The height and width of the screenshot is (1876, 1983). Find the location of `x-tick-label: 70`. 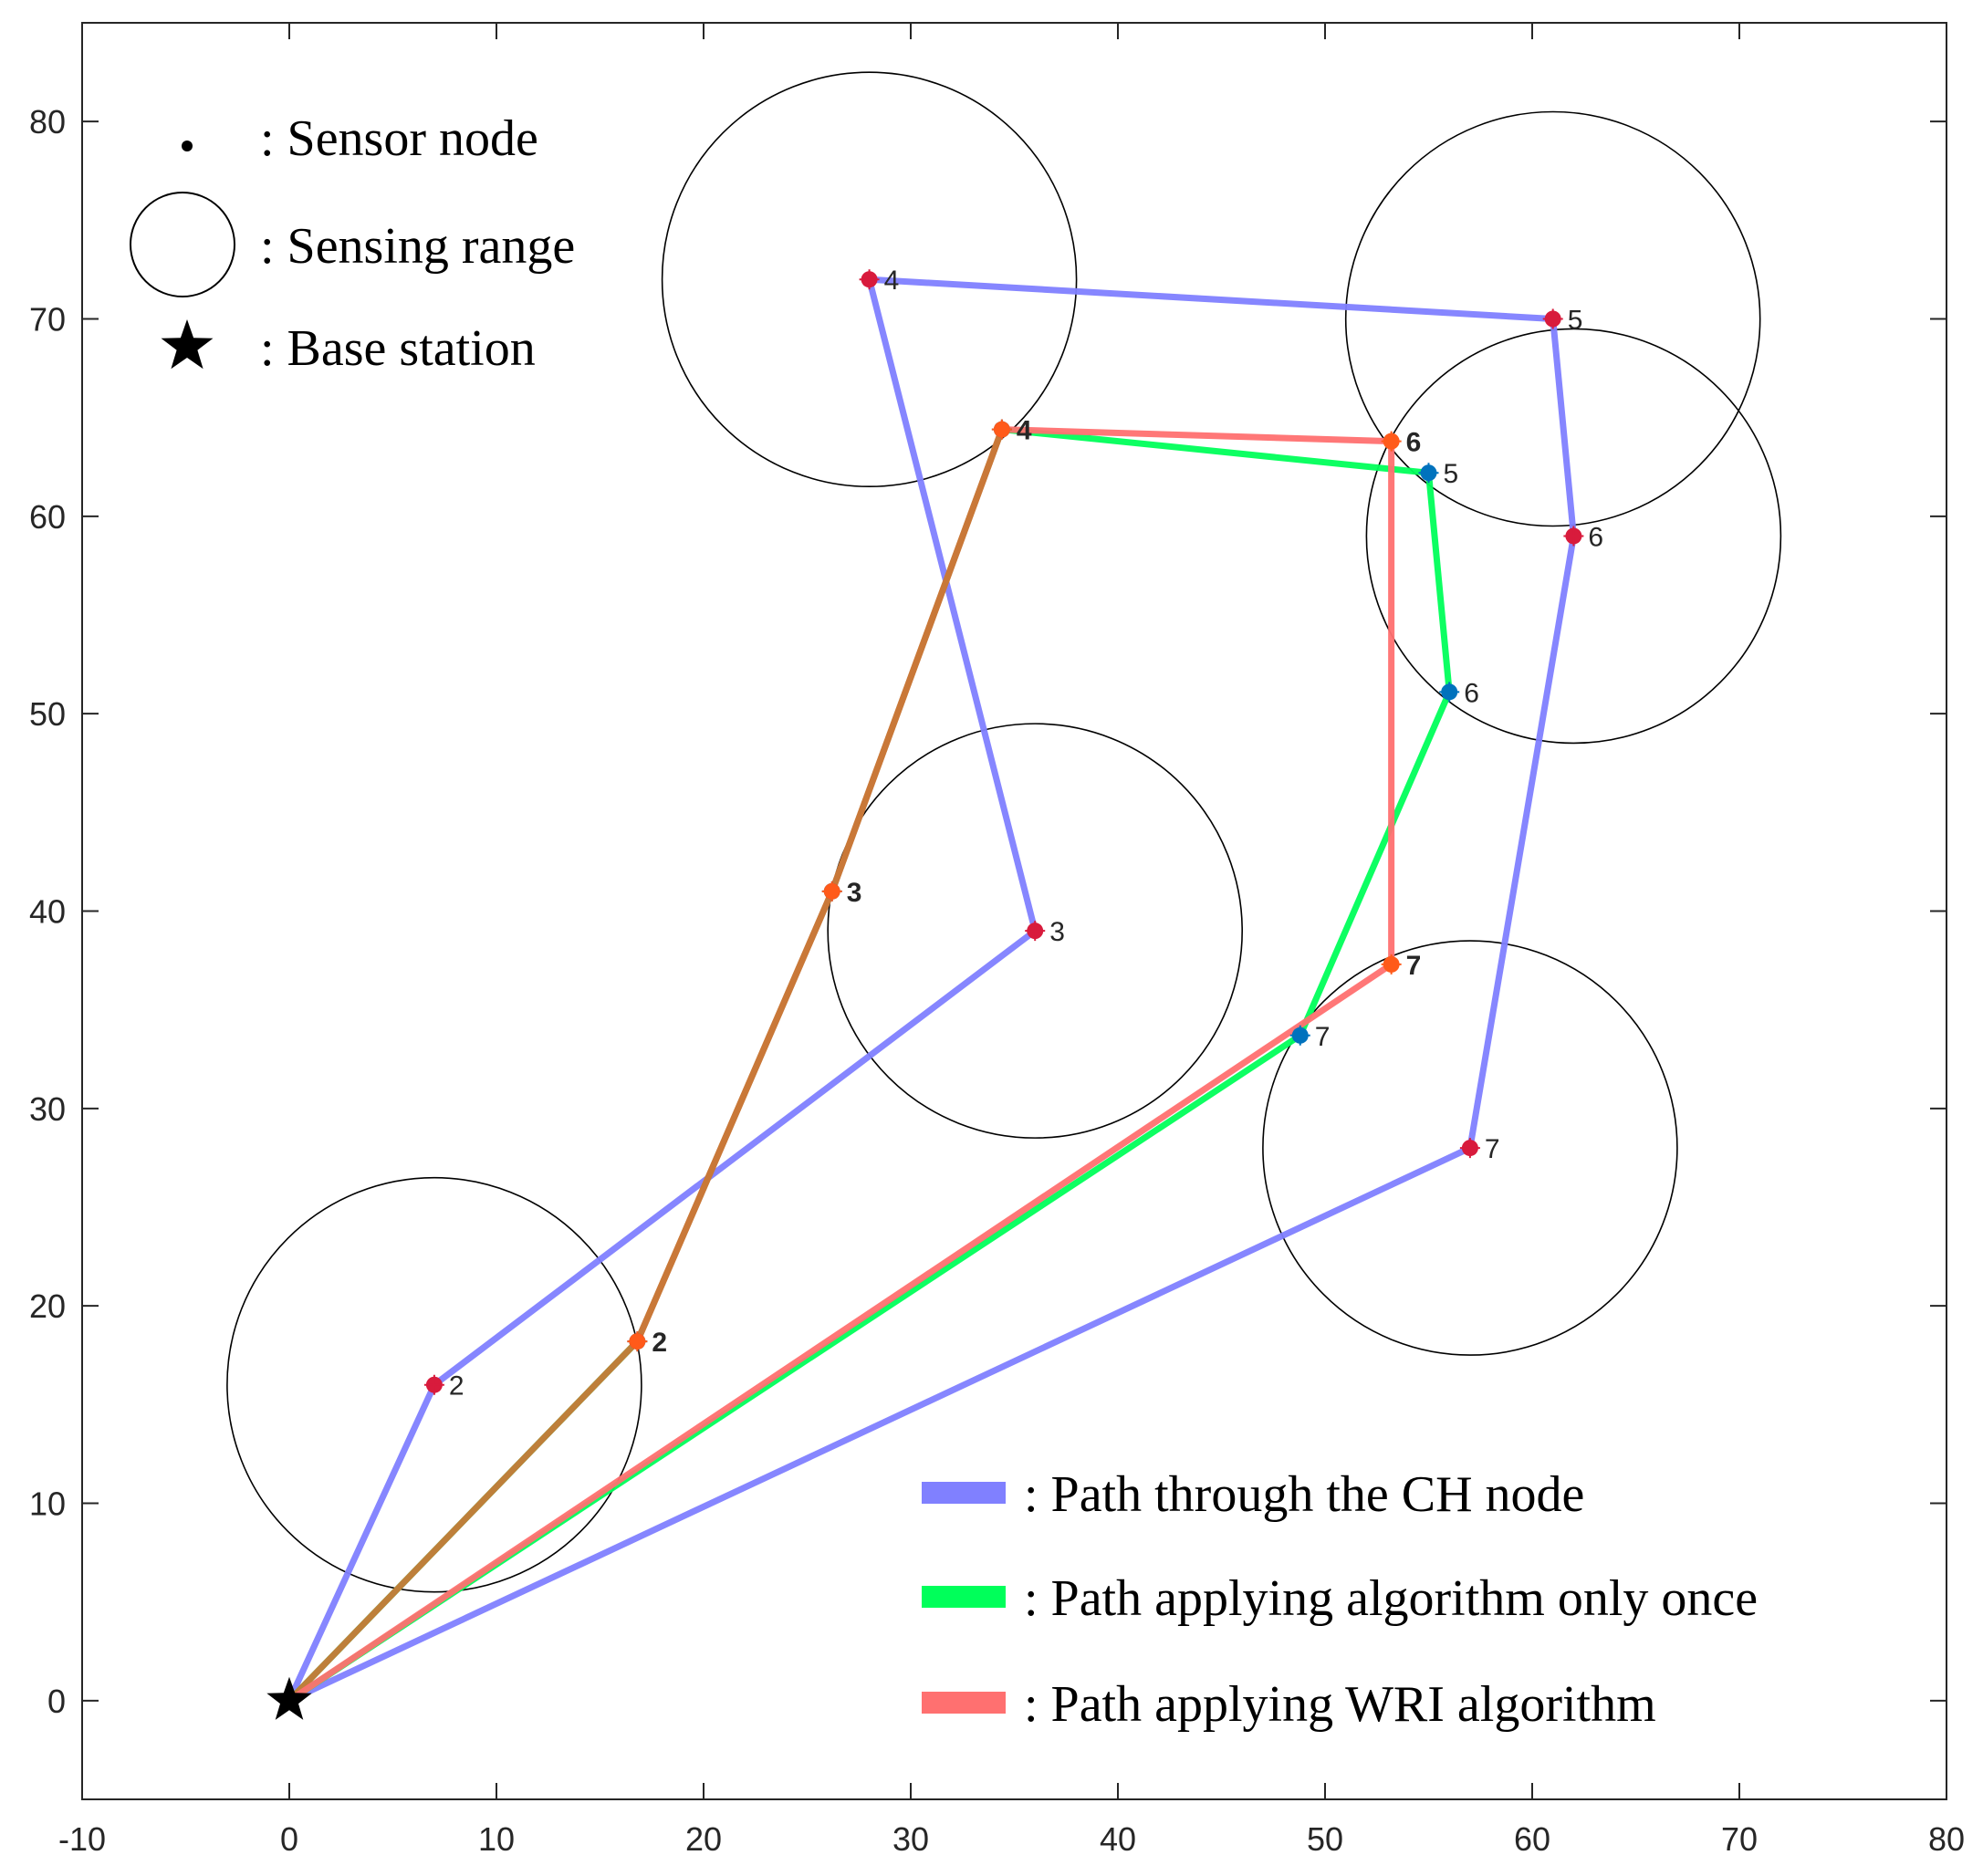

x-tick-label: 70 is located at coordinates (1740, 1839).